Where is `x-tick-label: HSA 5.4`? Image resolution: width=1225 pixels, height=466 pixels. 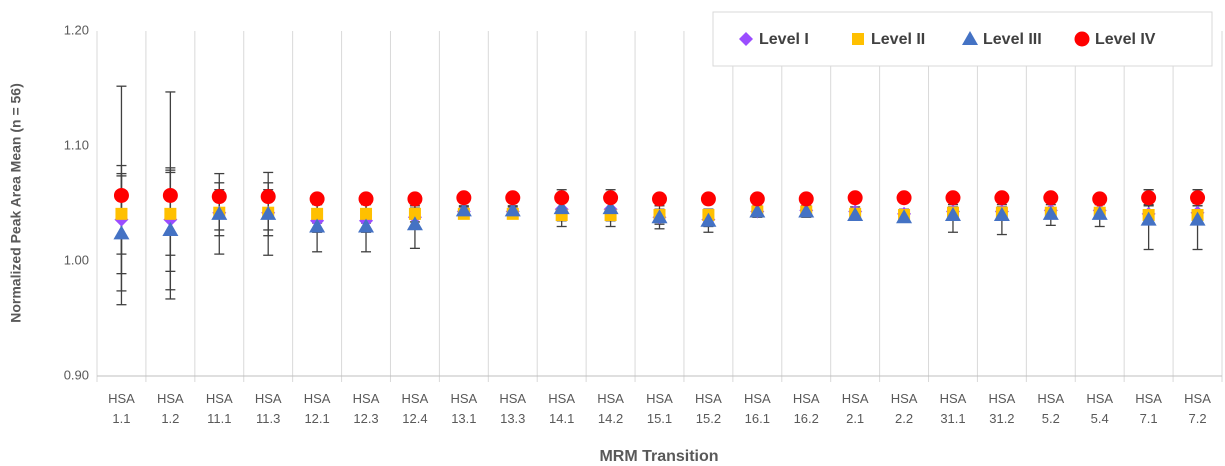 x-tick-label: HSA 5.4 is located at coordinates (1100, 408).